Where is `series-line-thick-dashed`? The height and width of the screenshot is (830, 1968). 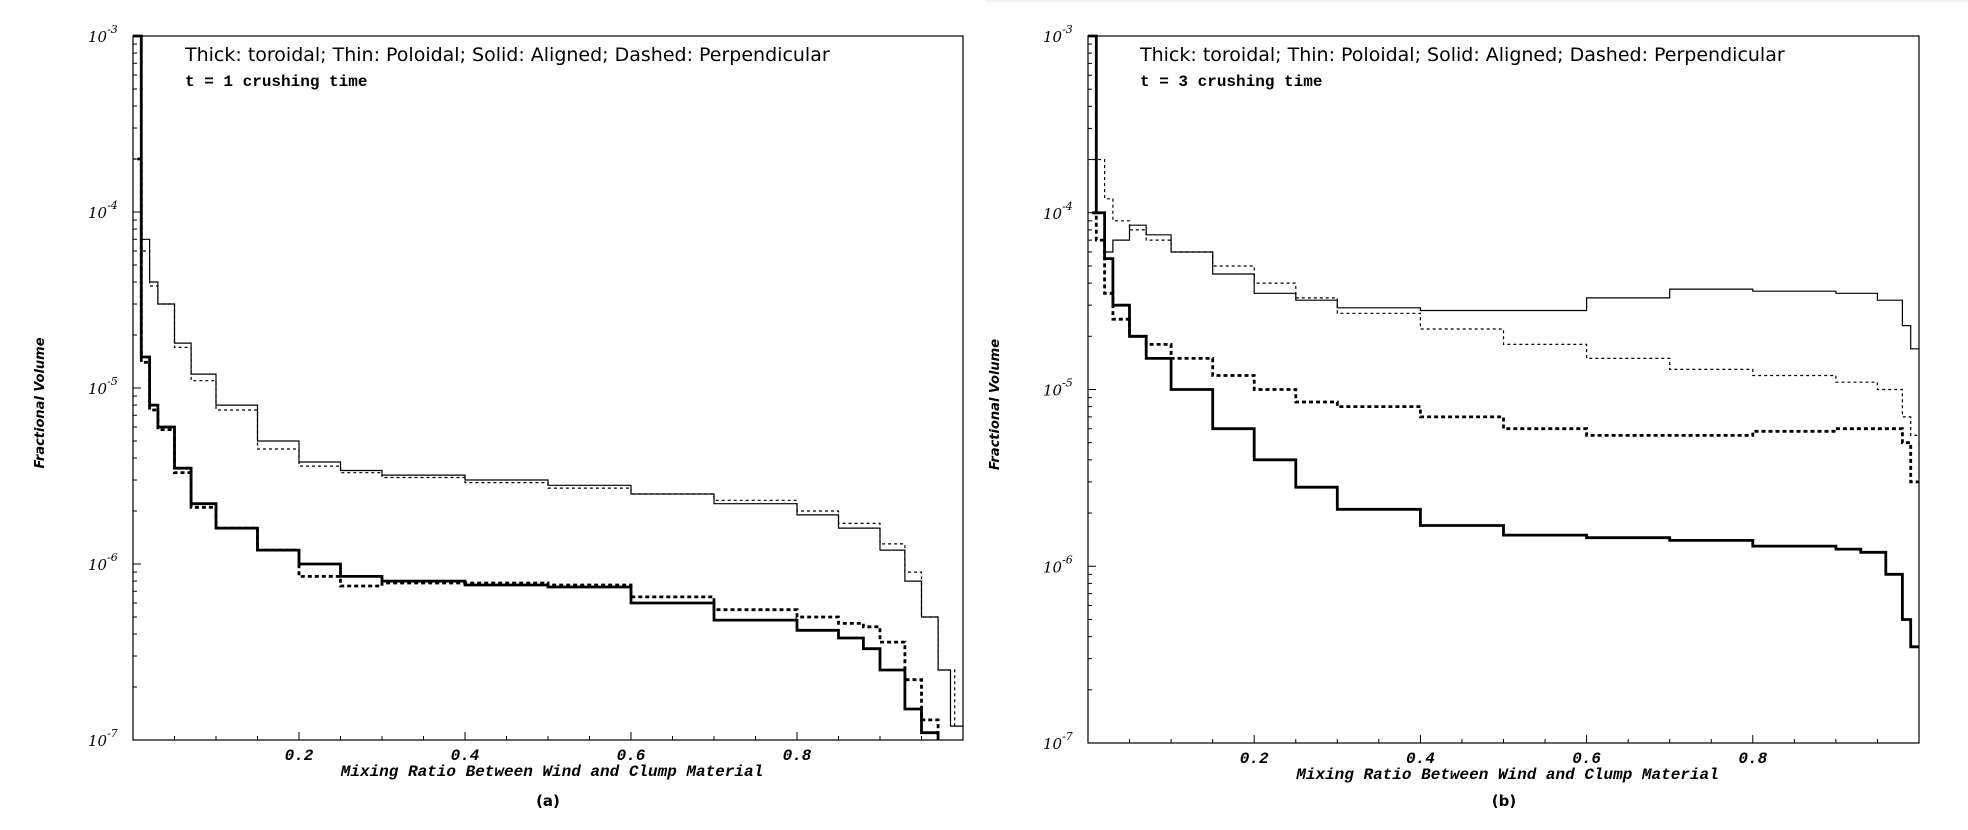
series-line-thick-dashed is located at coordinates (1505, 347).